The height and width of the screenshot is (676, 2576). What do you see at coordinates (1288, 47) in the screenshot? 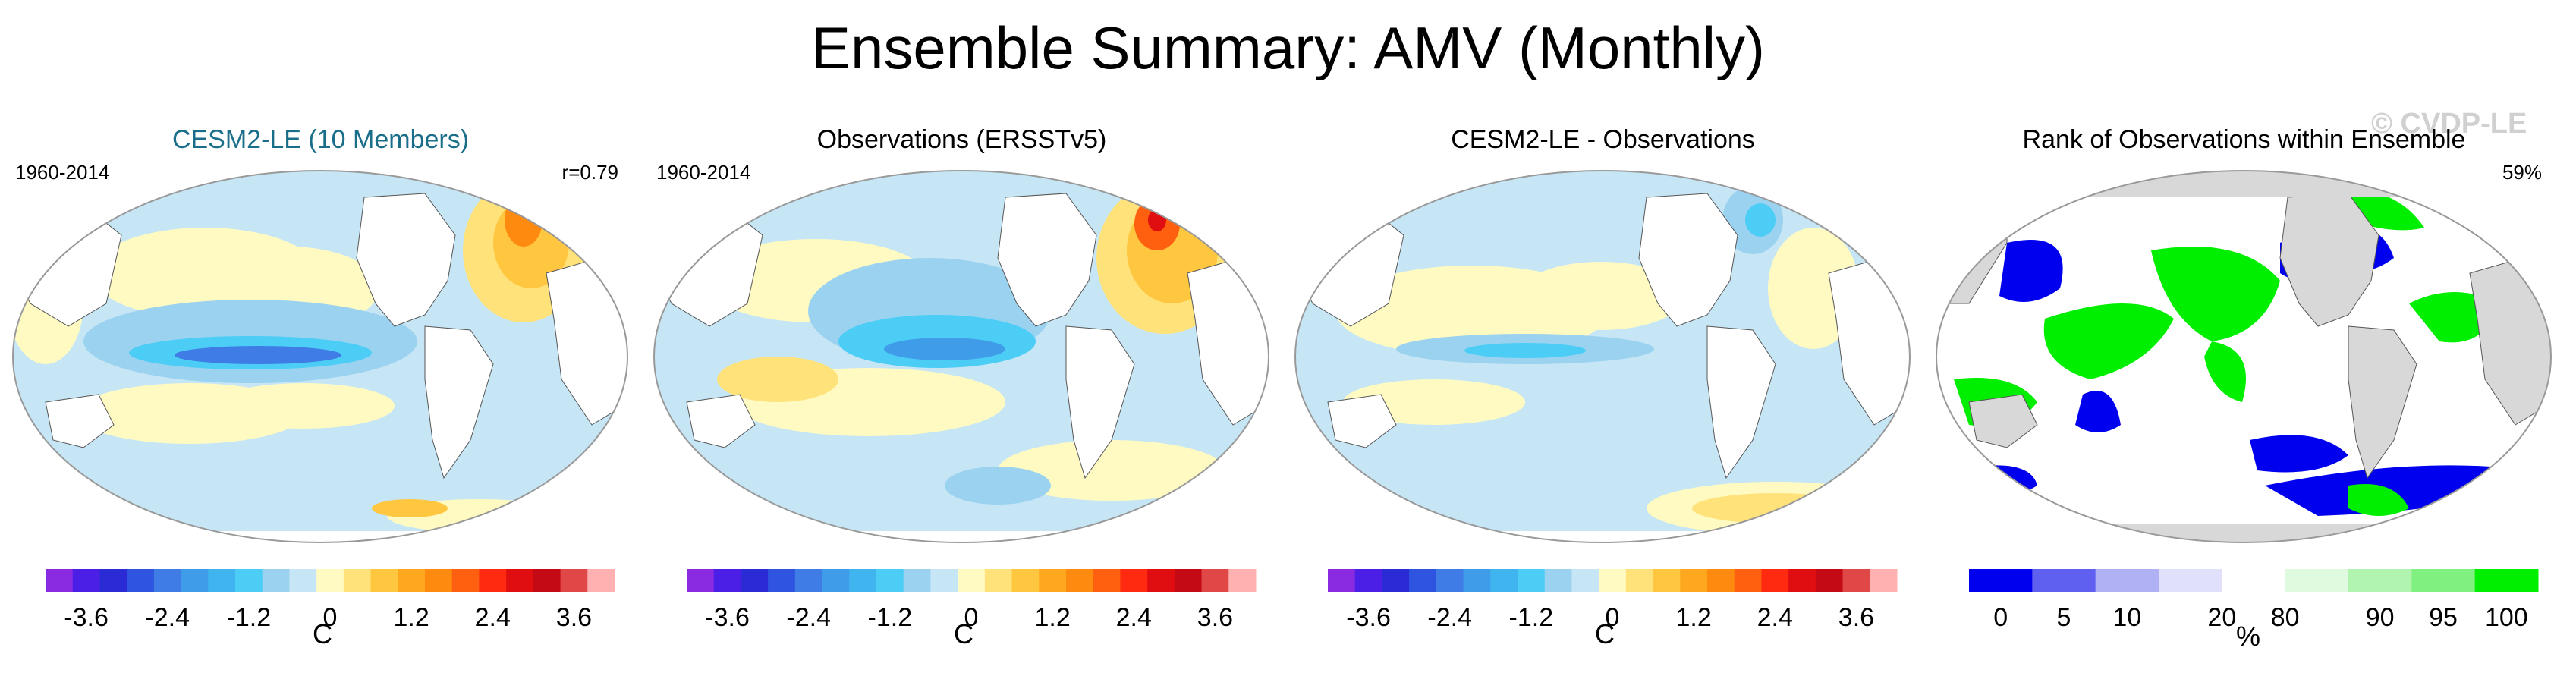
I see `main-title: Ensemble Summary: AMV (Monthly)` at bounding box center [1288, 47].